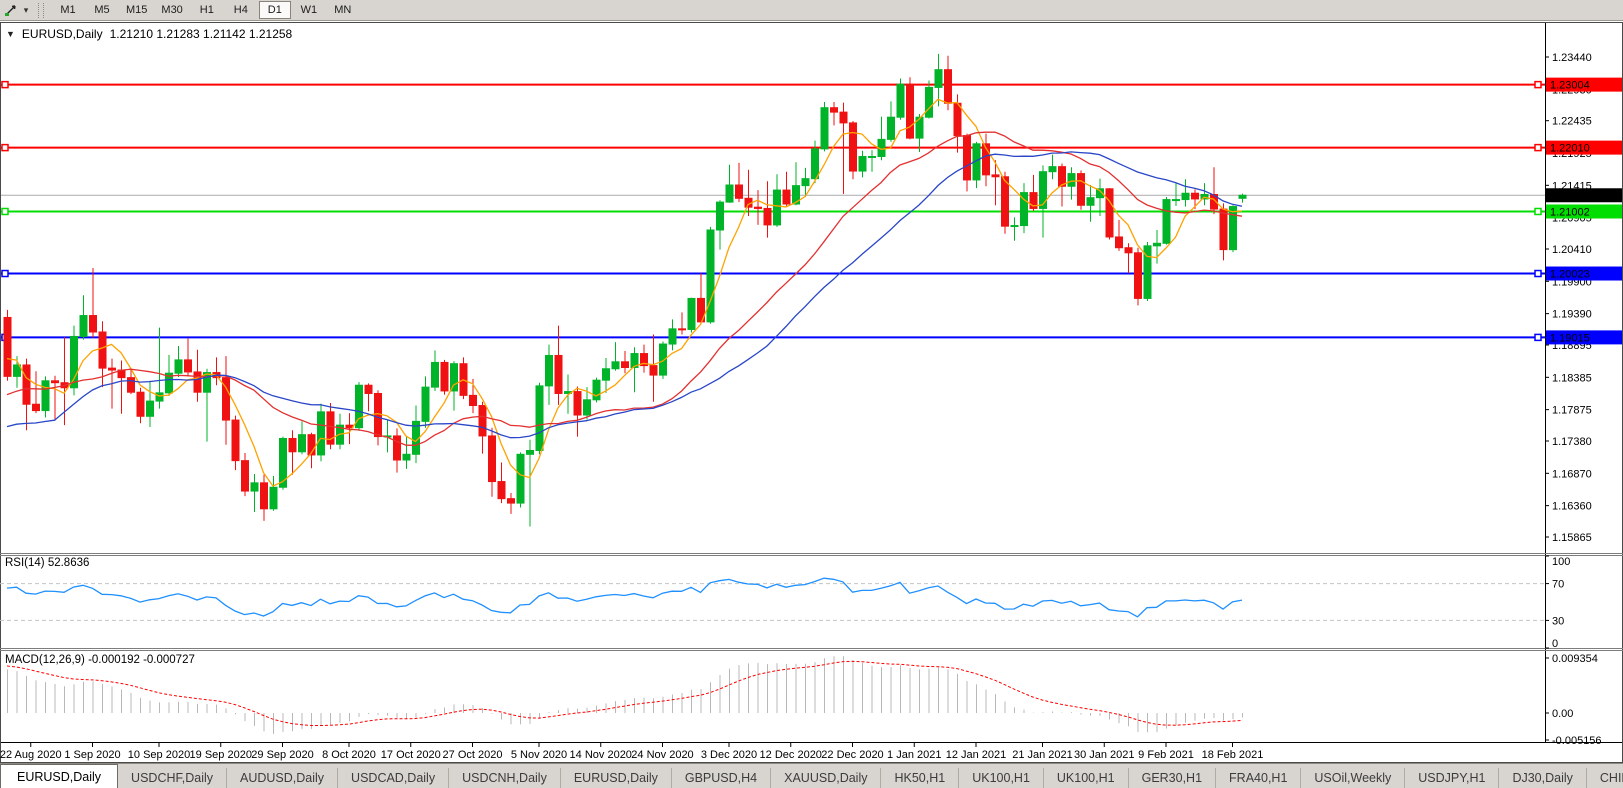  What do you see at coordinates (624, 597) in the screenshot?
I see `rsi-line` at bounding box center [624, 597].